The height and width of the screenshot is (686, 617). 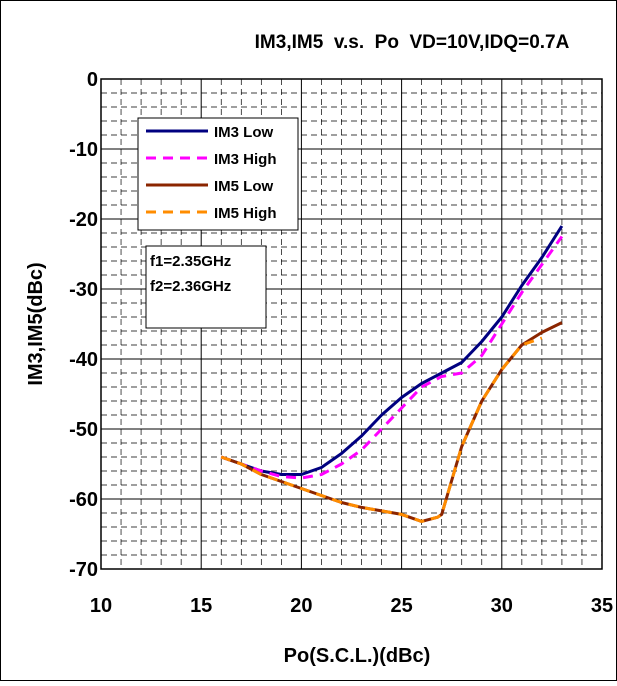 What do you see at coordinates (101, 606) in the screenshot?
I see `x-tick-label: 10` at bounding box center [101, 606].